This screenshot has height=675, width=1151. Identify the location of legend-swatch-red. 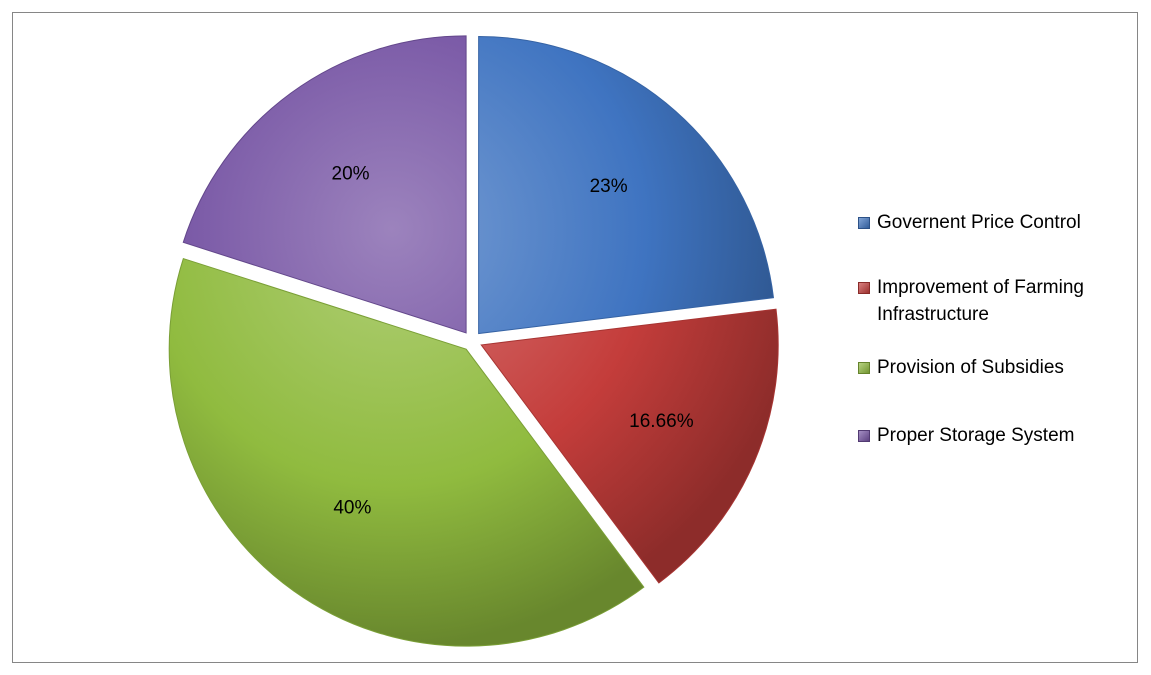
(864, 288).